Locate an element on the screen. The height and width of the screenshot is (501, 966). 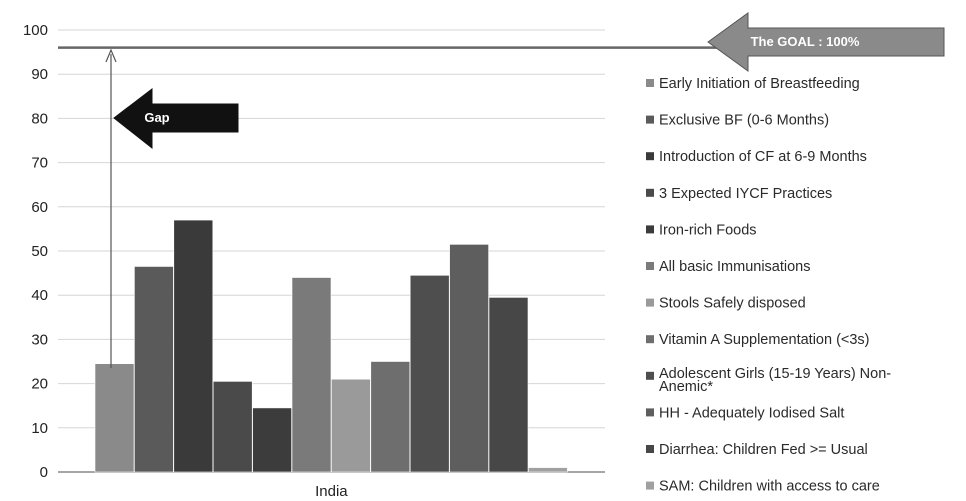
legend-label: Introduction of CF at 6-9 Months is located at coordinates (763, 157).